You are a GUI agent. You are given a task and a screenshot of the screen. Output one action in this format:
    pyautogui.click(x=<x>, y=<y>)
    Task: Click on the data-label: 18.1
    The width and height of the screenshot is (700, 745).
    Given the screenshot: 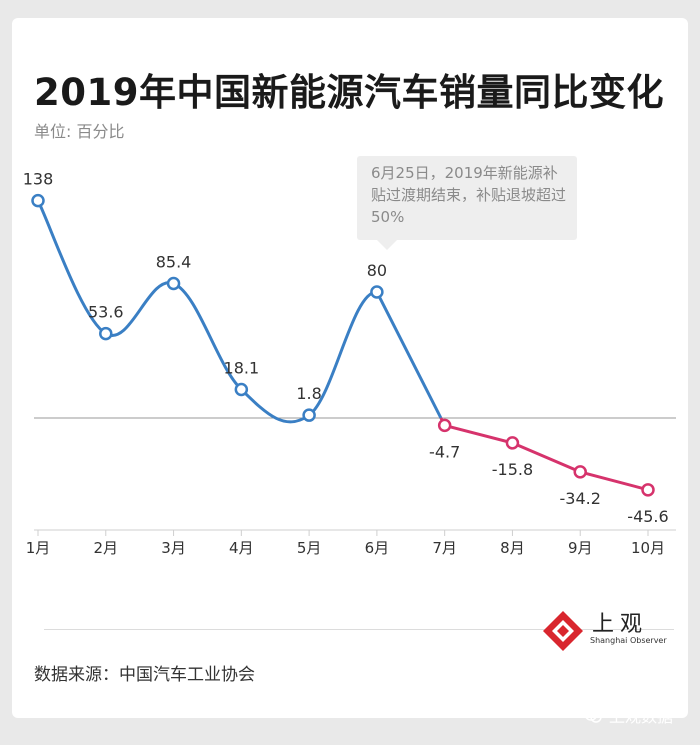 What is the action you would take?
    pyautogui.click(x=242, y=367)
    